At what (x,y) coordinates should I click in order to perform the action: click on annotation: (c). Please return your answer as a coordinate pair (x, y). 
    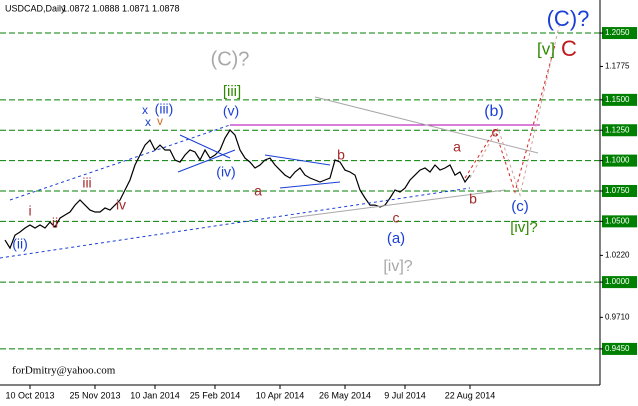
    Looking at the image, I should click on (520, 206).